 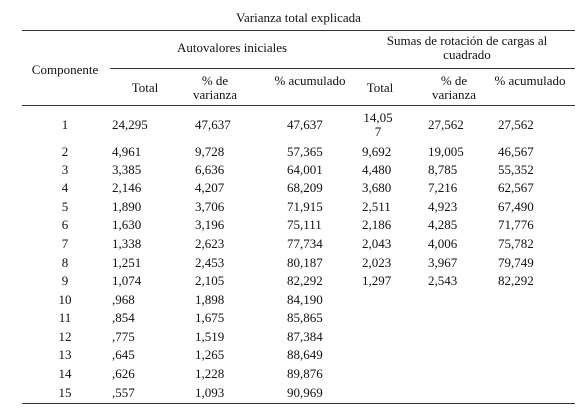 What do you see at coordinates (305, 317) in the screenshot?
I see `table-cell: 85,865` at bounding box center [305, 317].